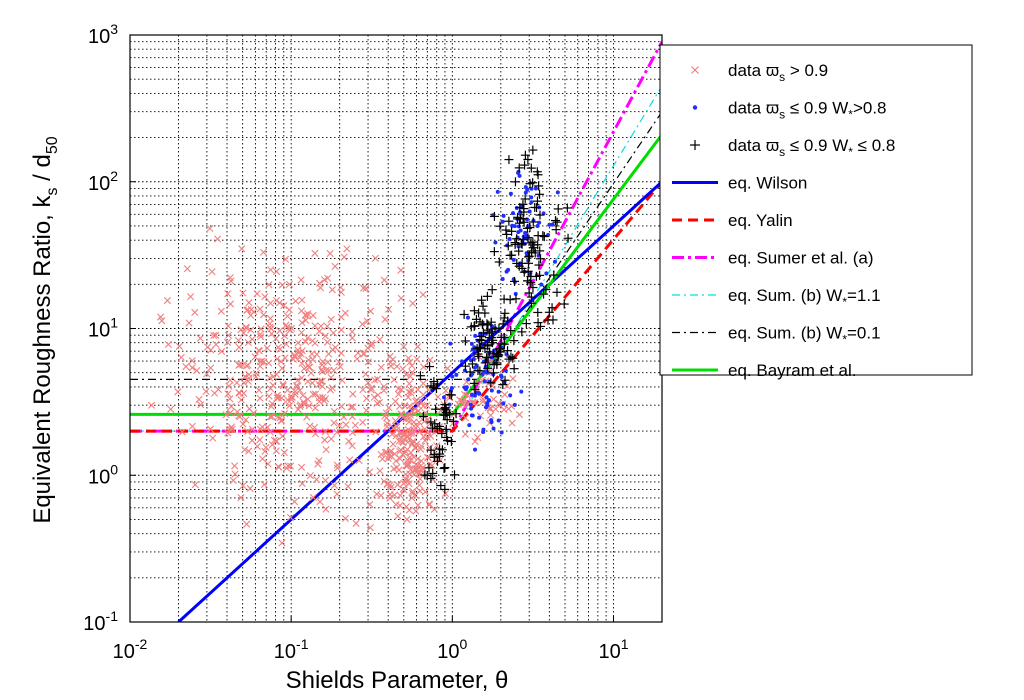  I want to click on x-tick-label: 10⁻², so click(130, 649).